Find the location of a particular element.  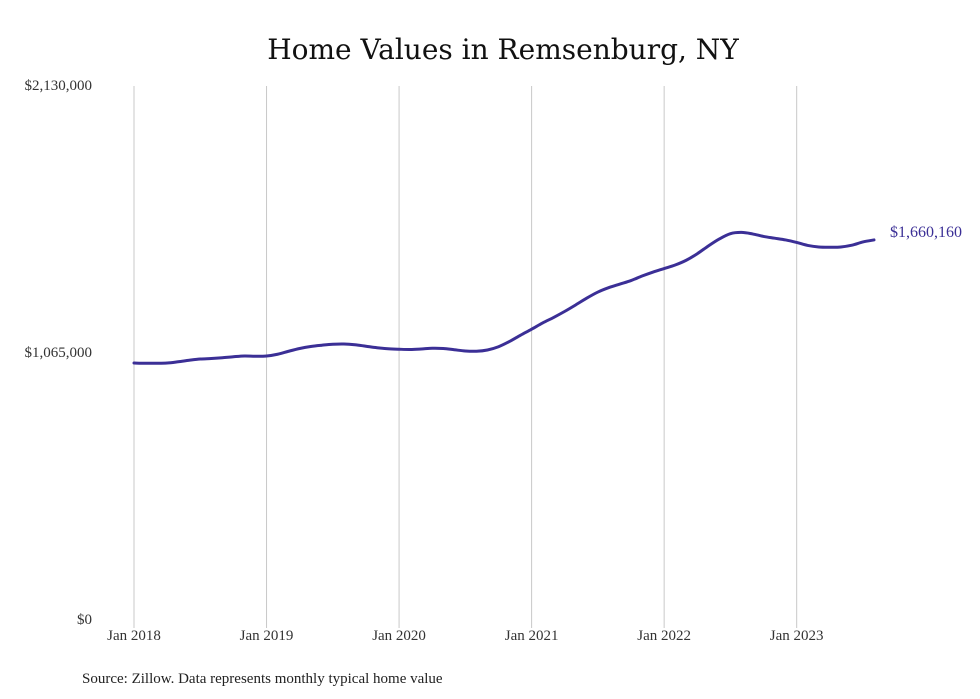

y-tick-label: $2,130,000 is located at coordinates (59, 86).